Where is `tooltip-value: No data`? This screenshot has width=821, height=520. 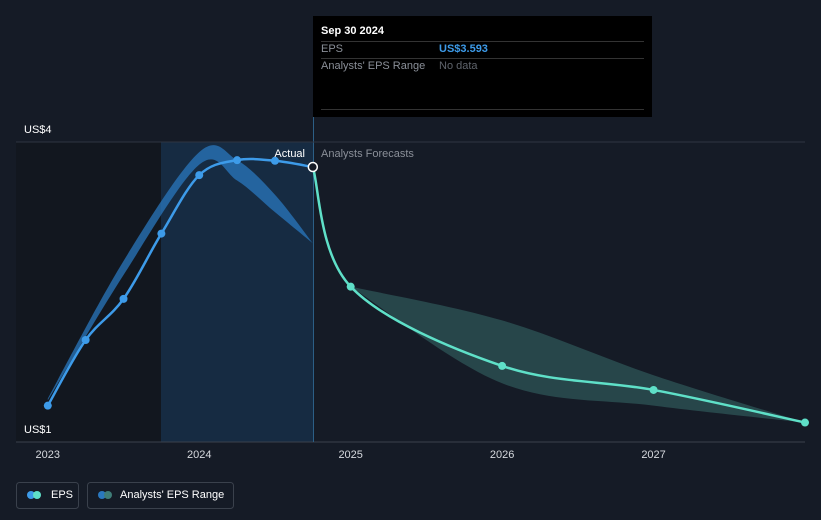 tooltip-value: No data is located at coordinates (458, 66).